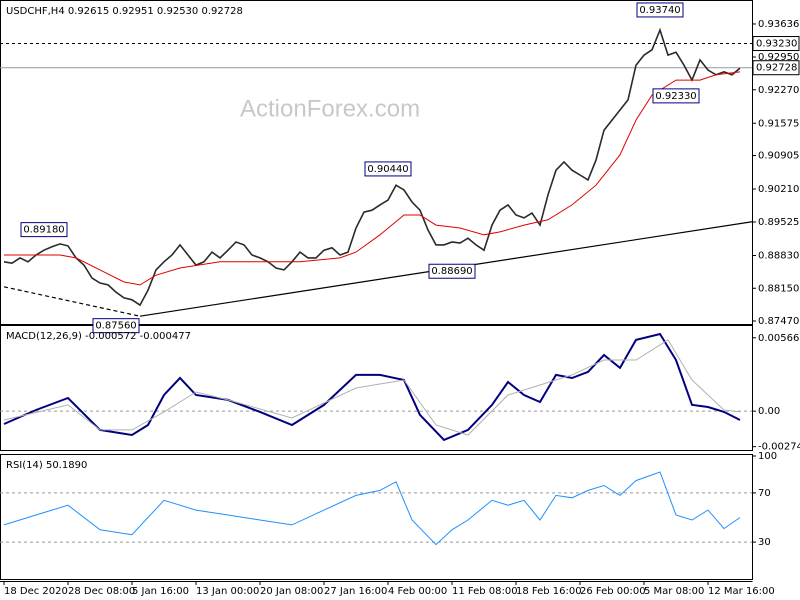  I want to click on x-tick-label: 28 Dec 08:00, so click(101, 591).